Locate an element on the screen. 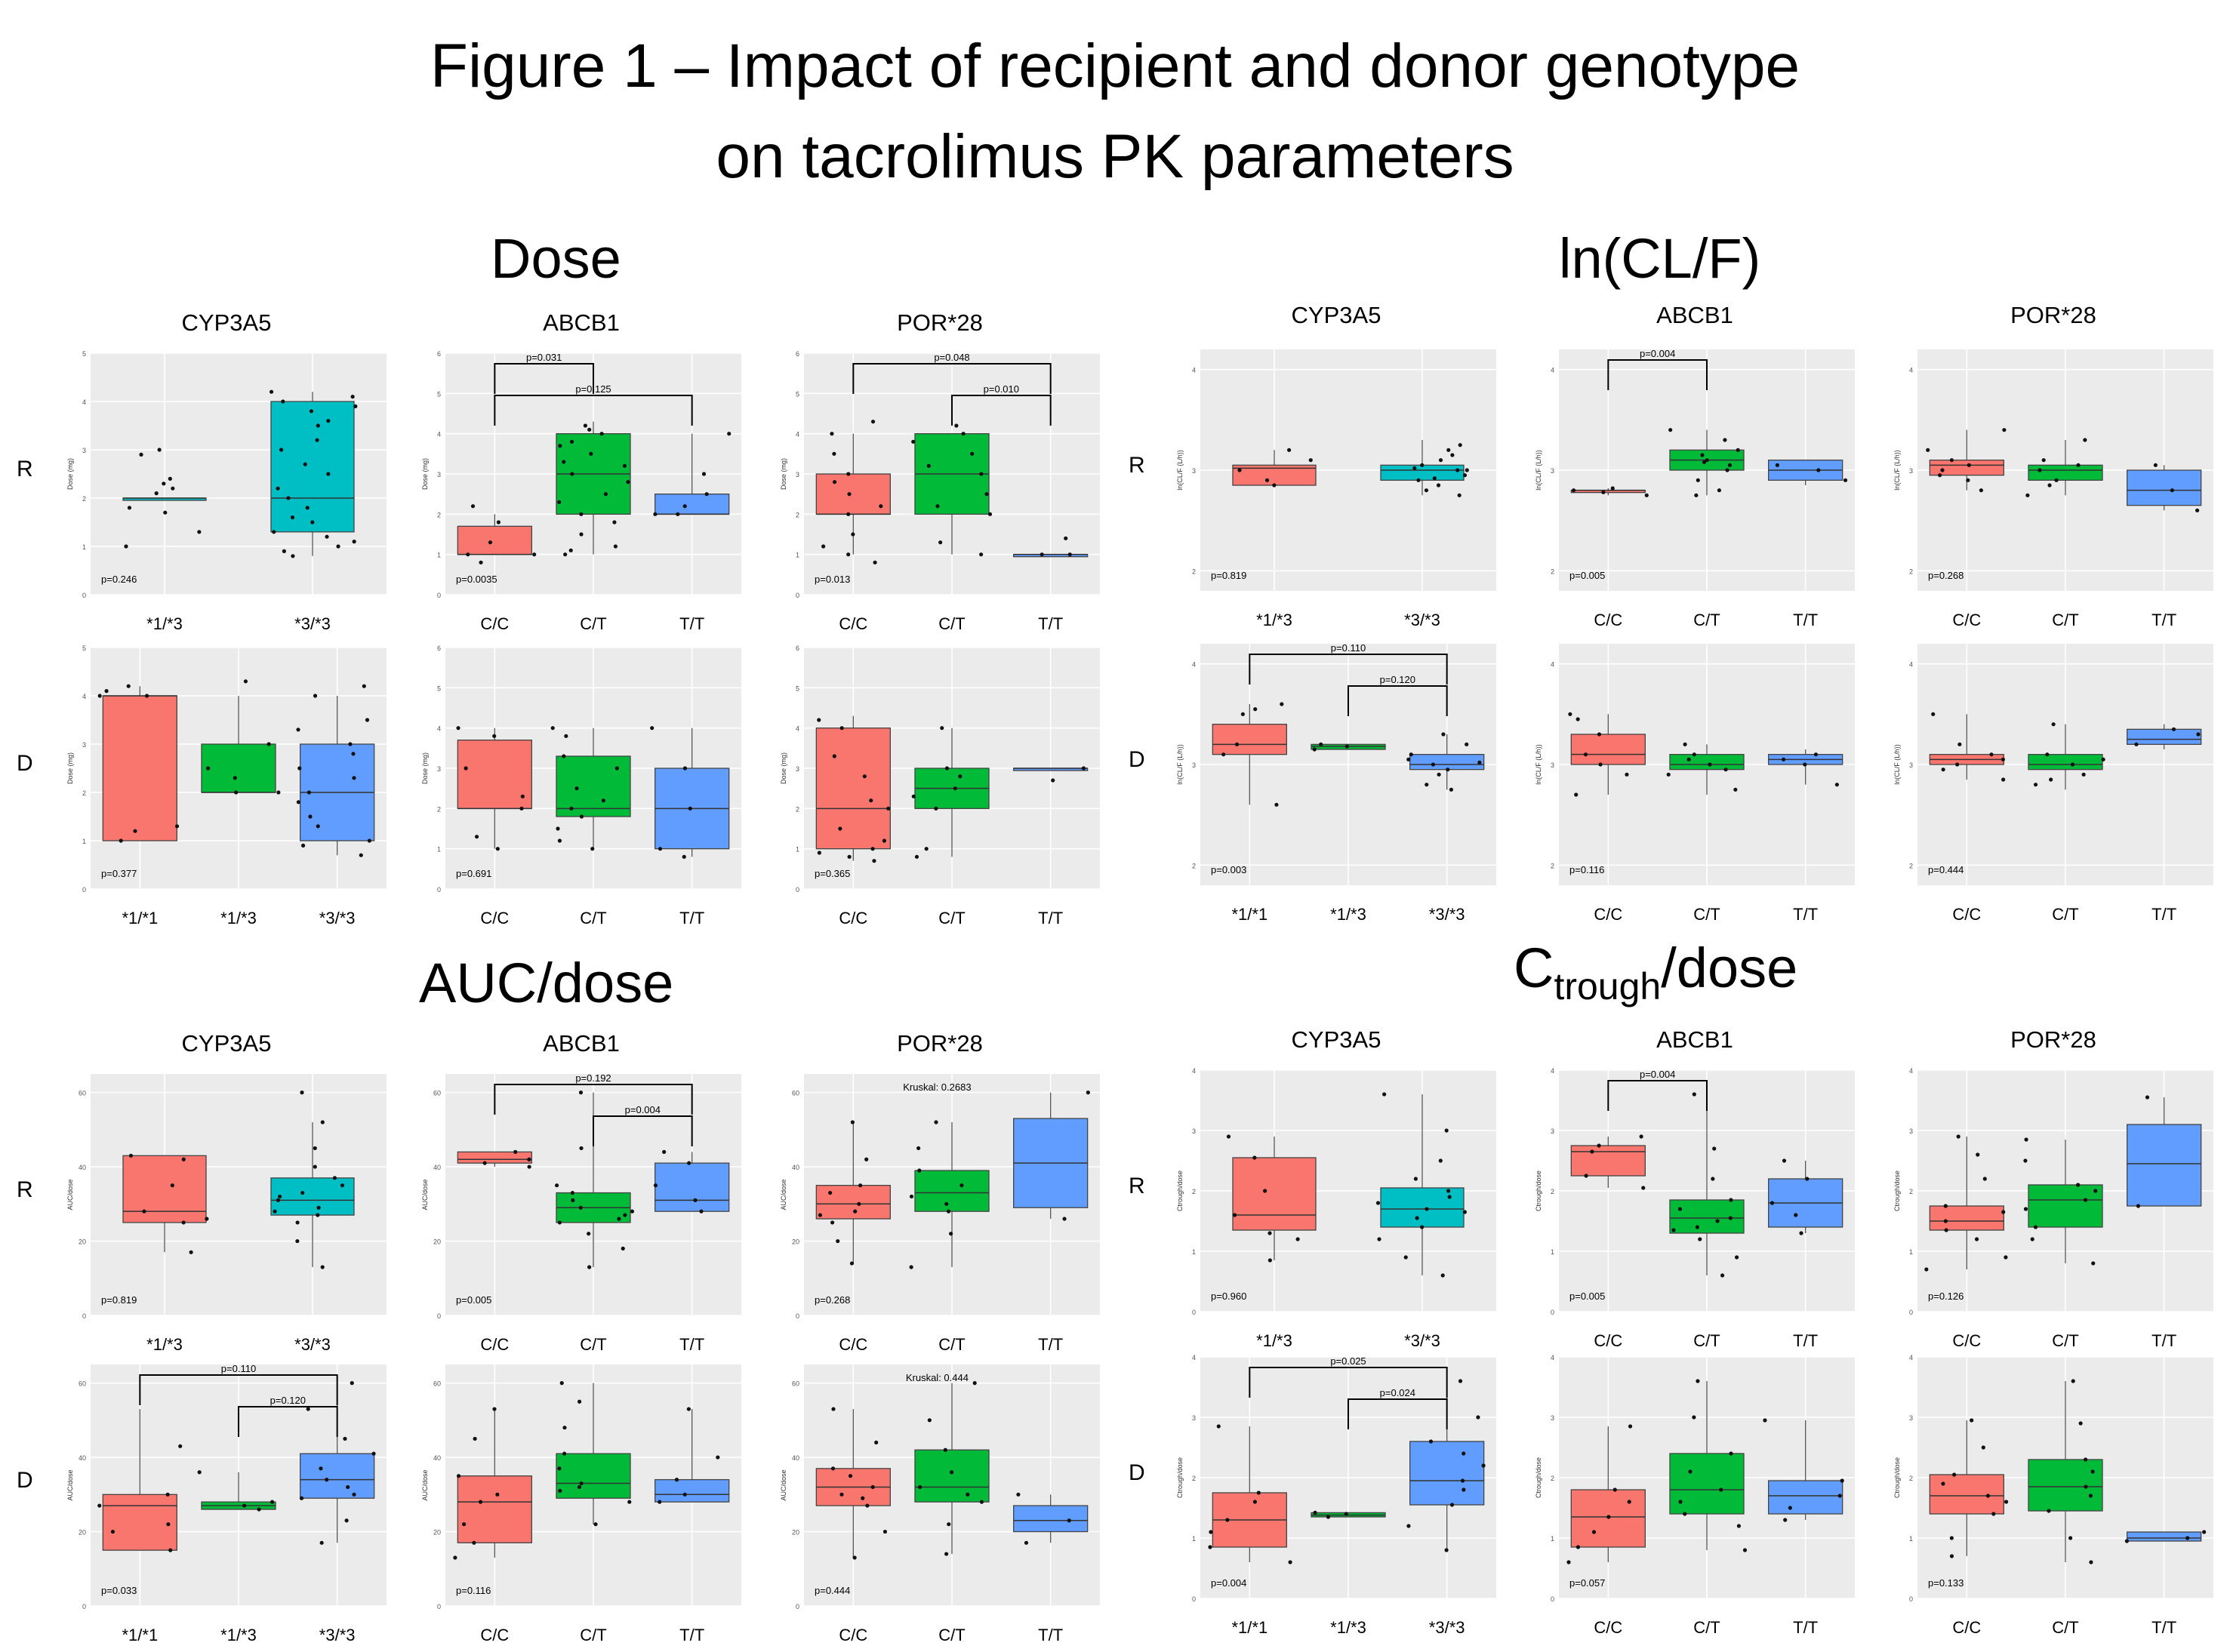 Image resolution: width=2230 pixels, height=1652 pixels. y-axis-label: AUC/dose is located at coordinates (784, 1194).